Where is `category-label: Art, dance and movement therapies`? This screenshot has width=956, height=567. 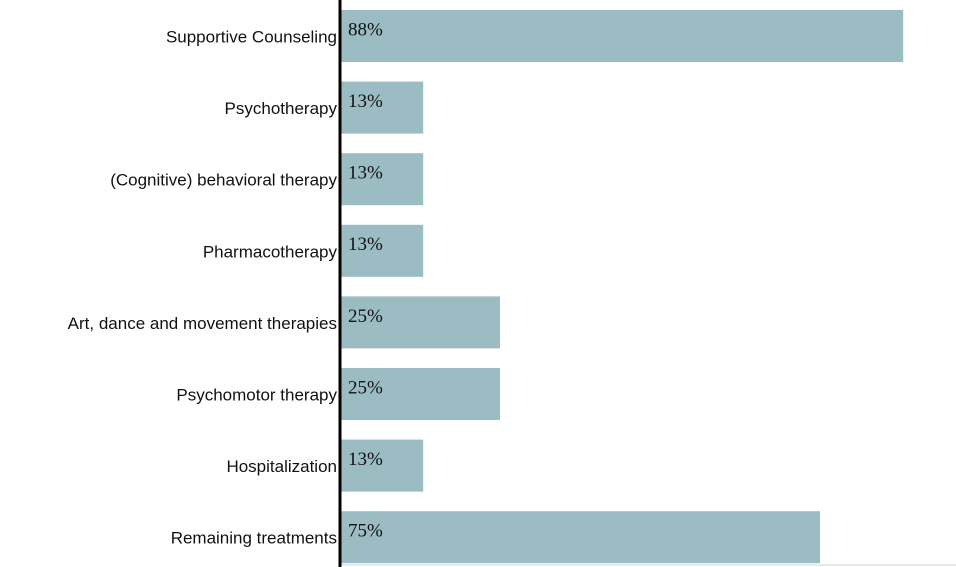
category-label: Art, dance and movement therapies is located at coordinates (202, 323).